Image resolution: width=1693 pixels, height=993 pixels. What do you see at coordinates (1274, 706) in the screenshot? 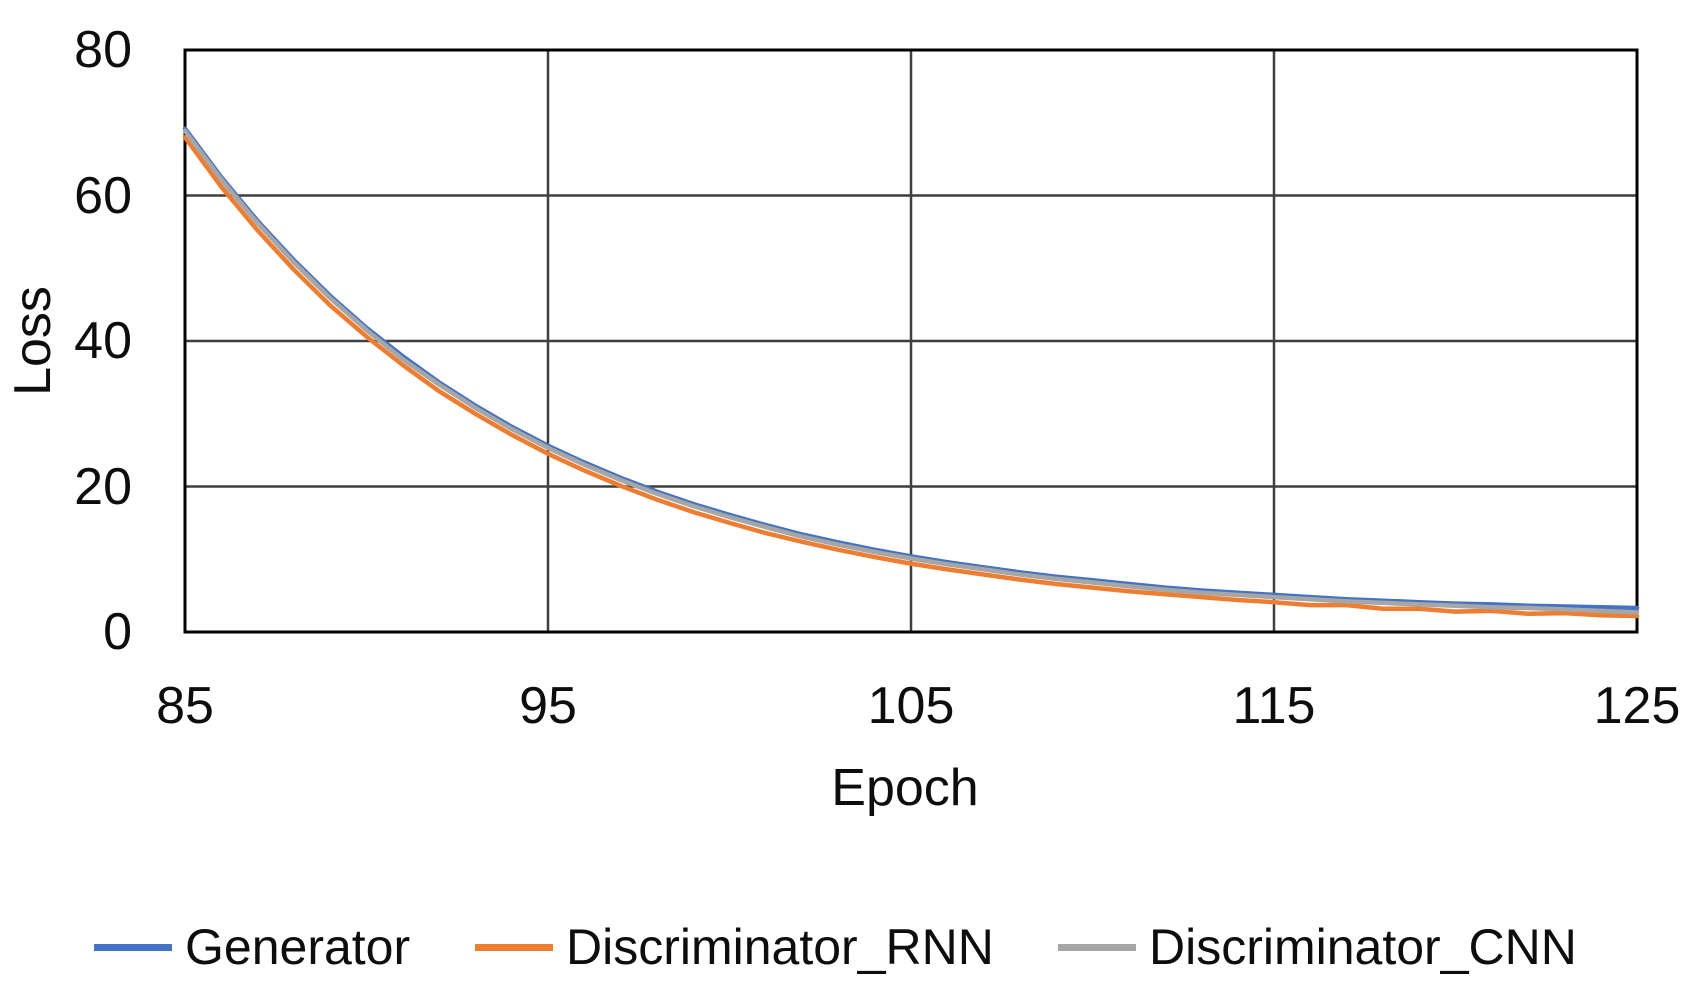
I see `x-tick-label-115: 115` at bounding box center [1274, 706].